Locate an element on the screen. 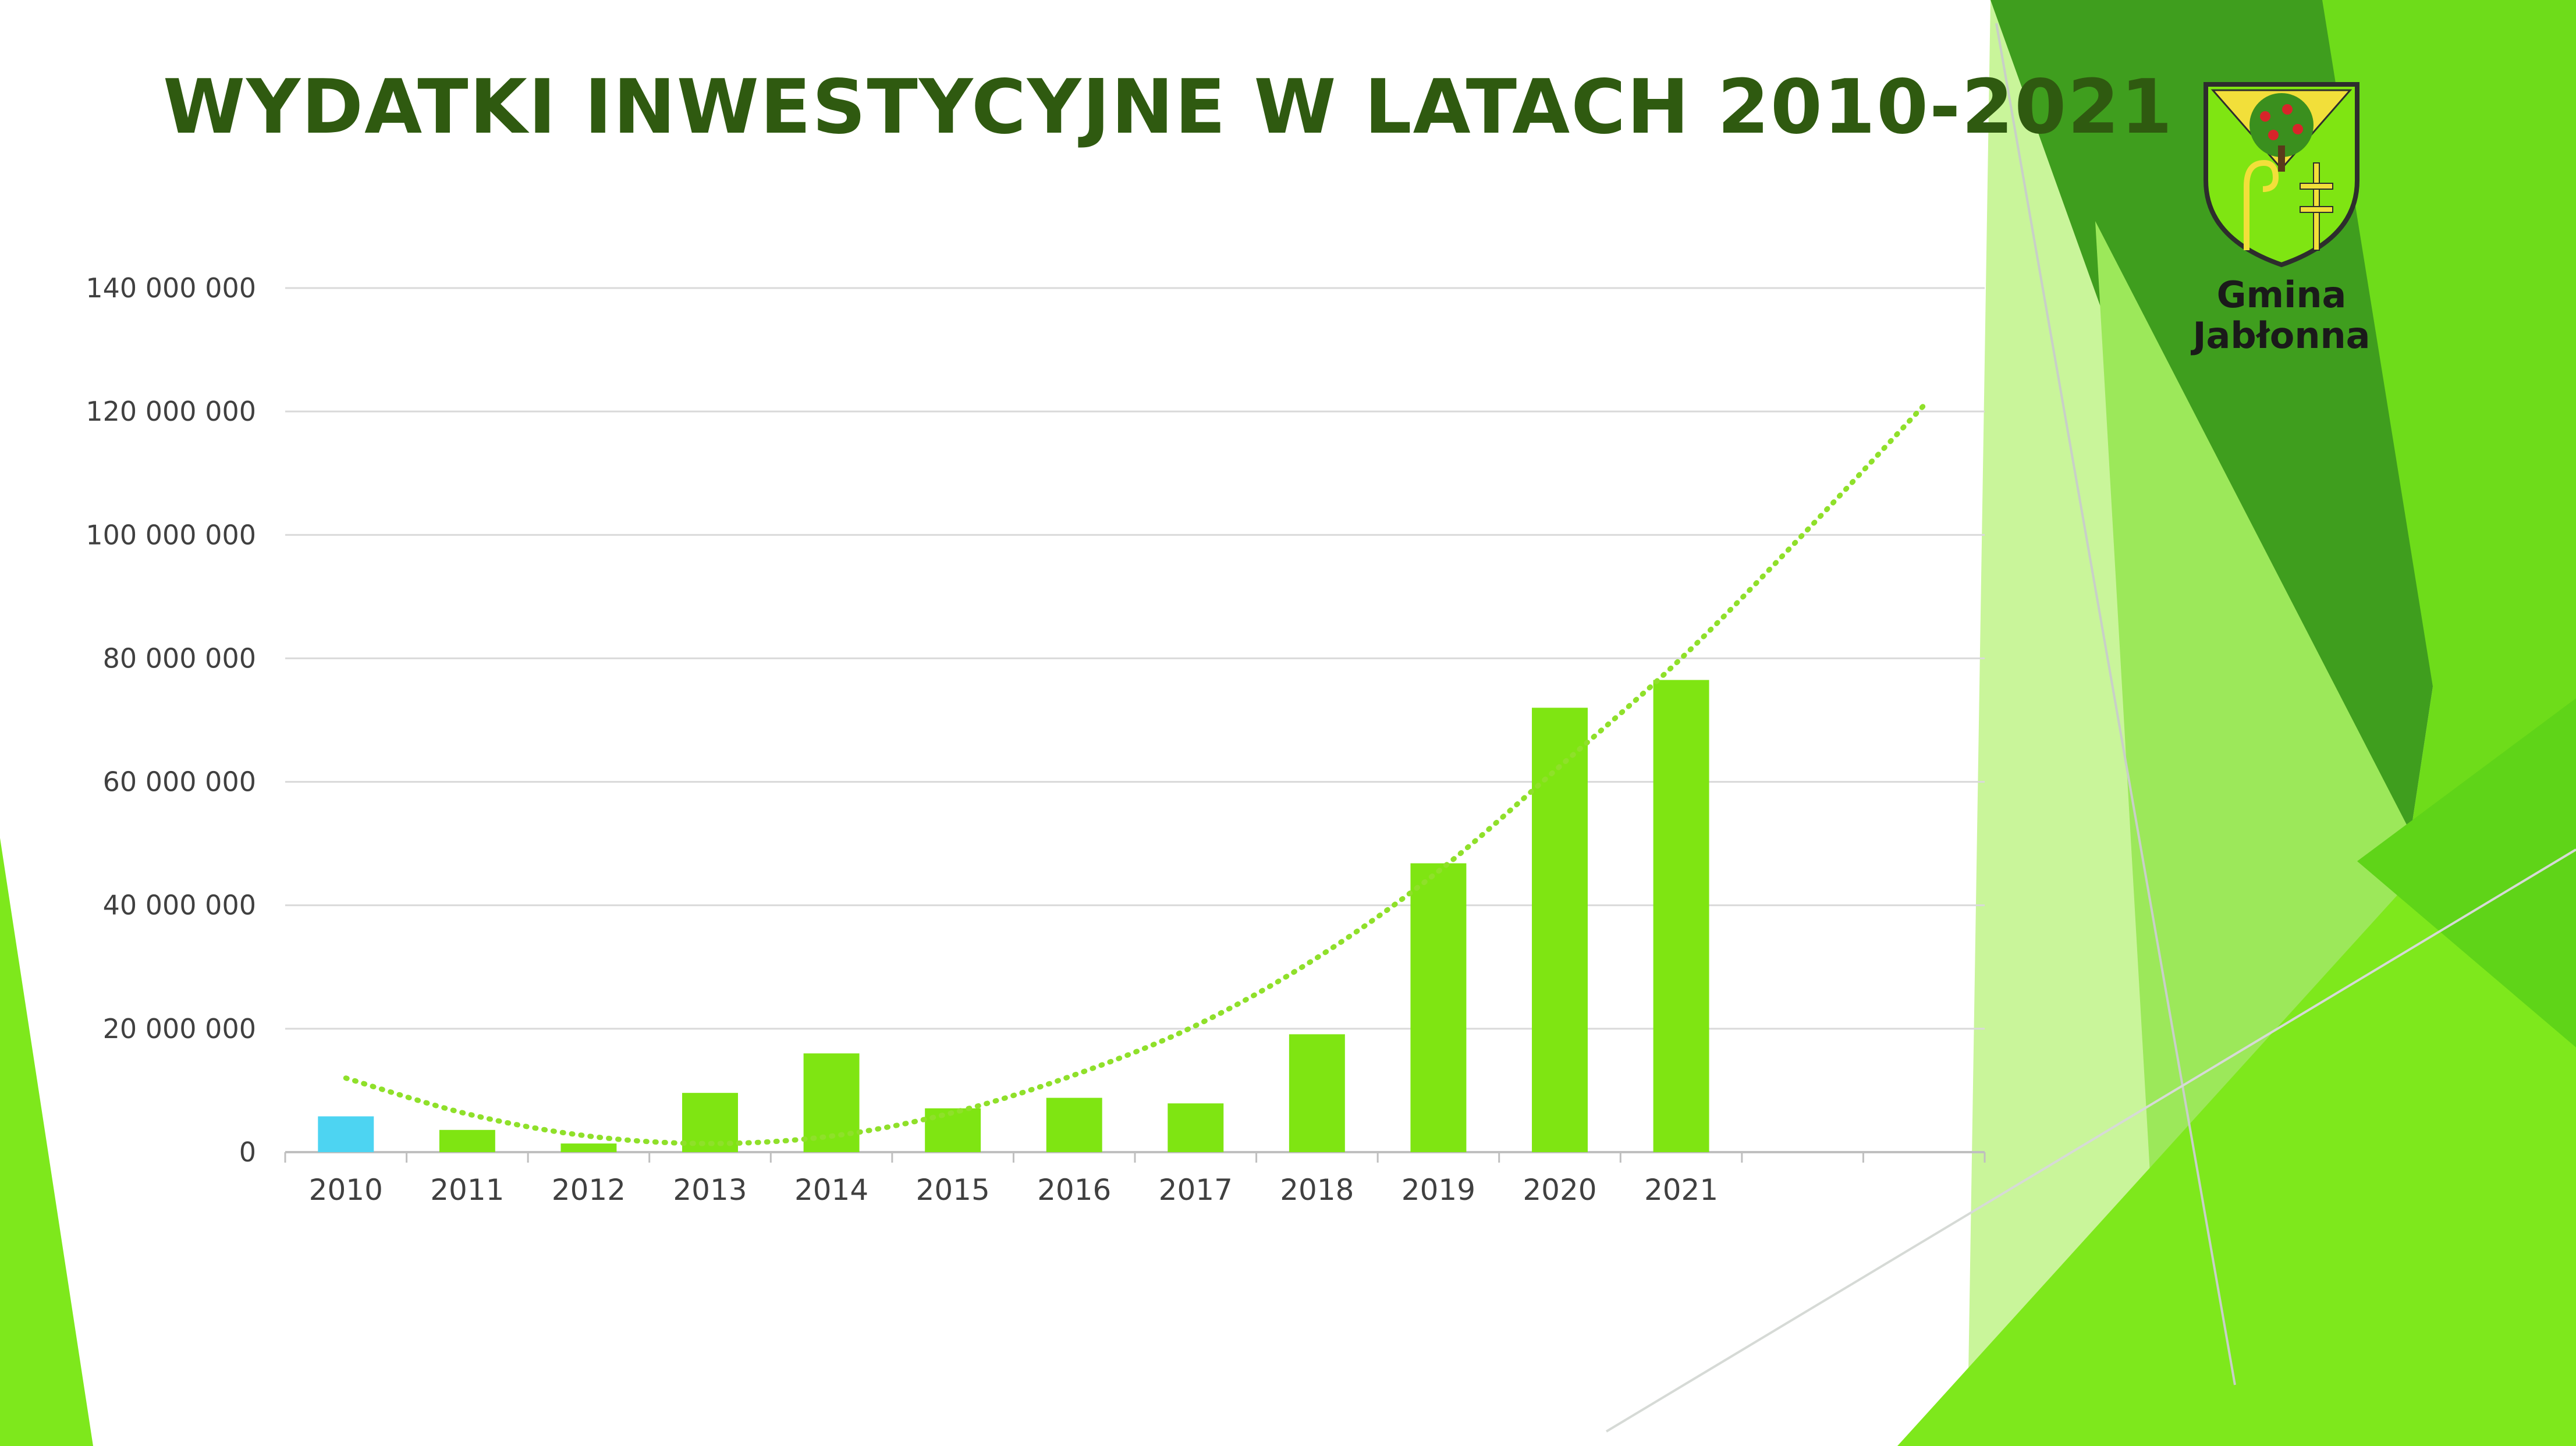  x-tick-label: 2010 is located at coordinates (346, 1190).